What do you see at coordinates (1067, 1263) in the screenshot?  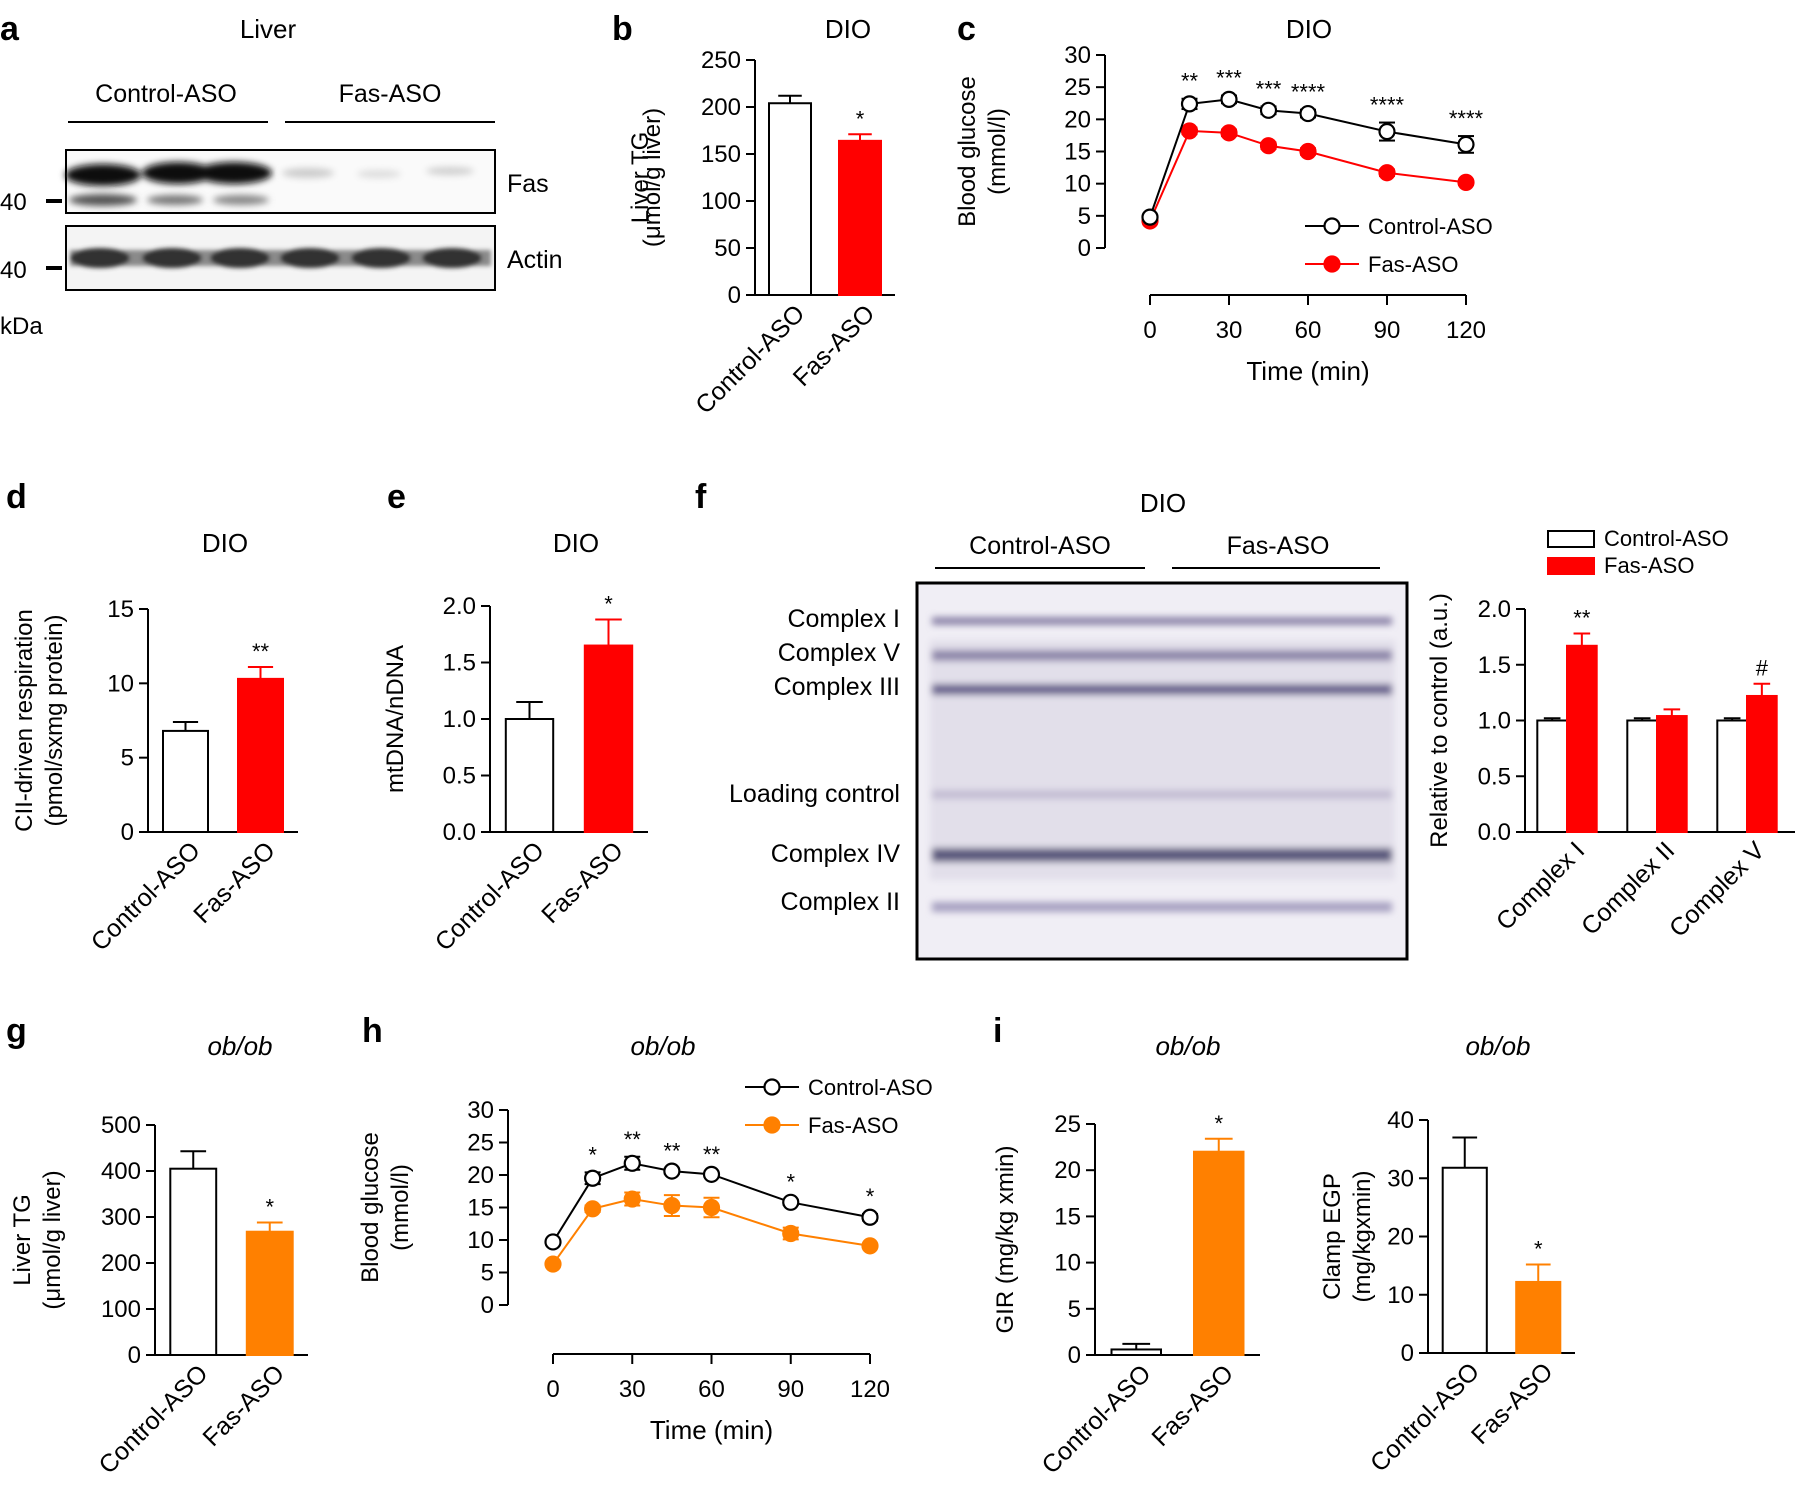 I see `y-tick-label-i1: 10` at bounding box center [1067, 1263].